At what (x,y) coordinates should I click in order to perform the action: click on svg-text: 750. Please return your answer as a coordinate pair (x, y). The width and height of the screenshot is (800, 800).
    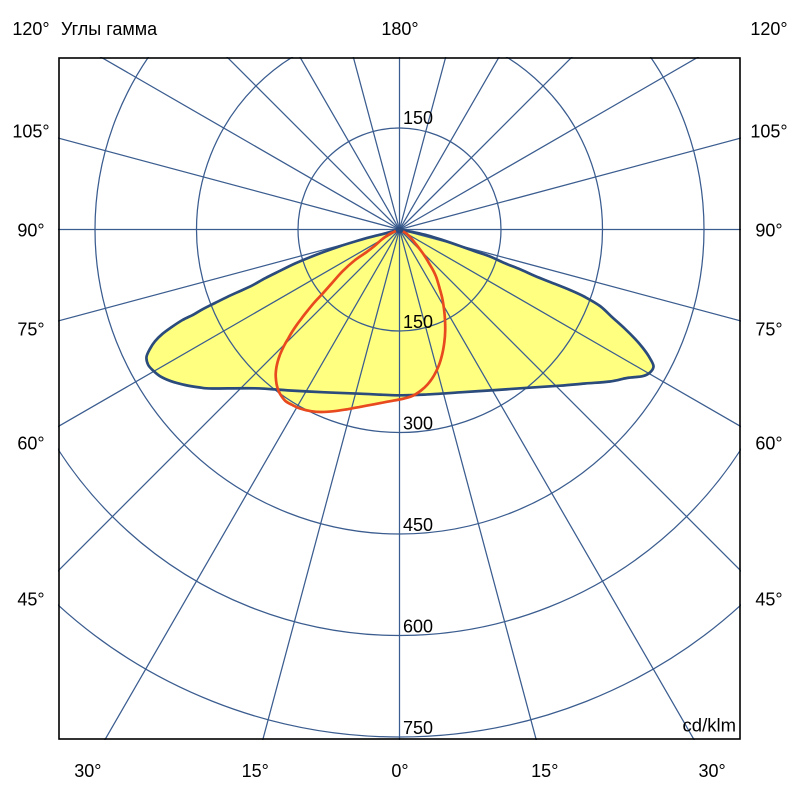
    Looking at the image, I should click on (418, 728).